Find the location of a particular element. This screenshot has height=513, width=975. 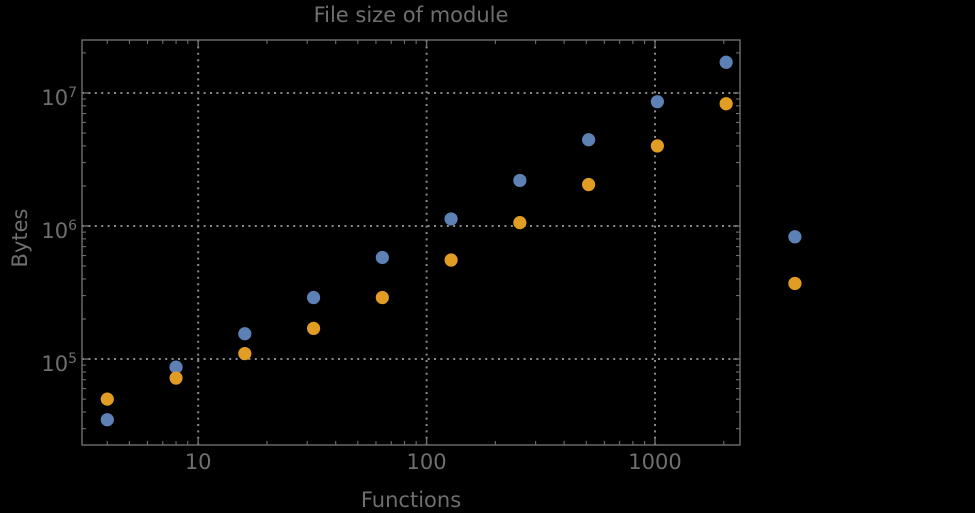

y-axis-title: Bytes is located at coordinates (20, 238).